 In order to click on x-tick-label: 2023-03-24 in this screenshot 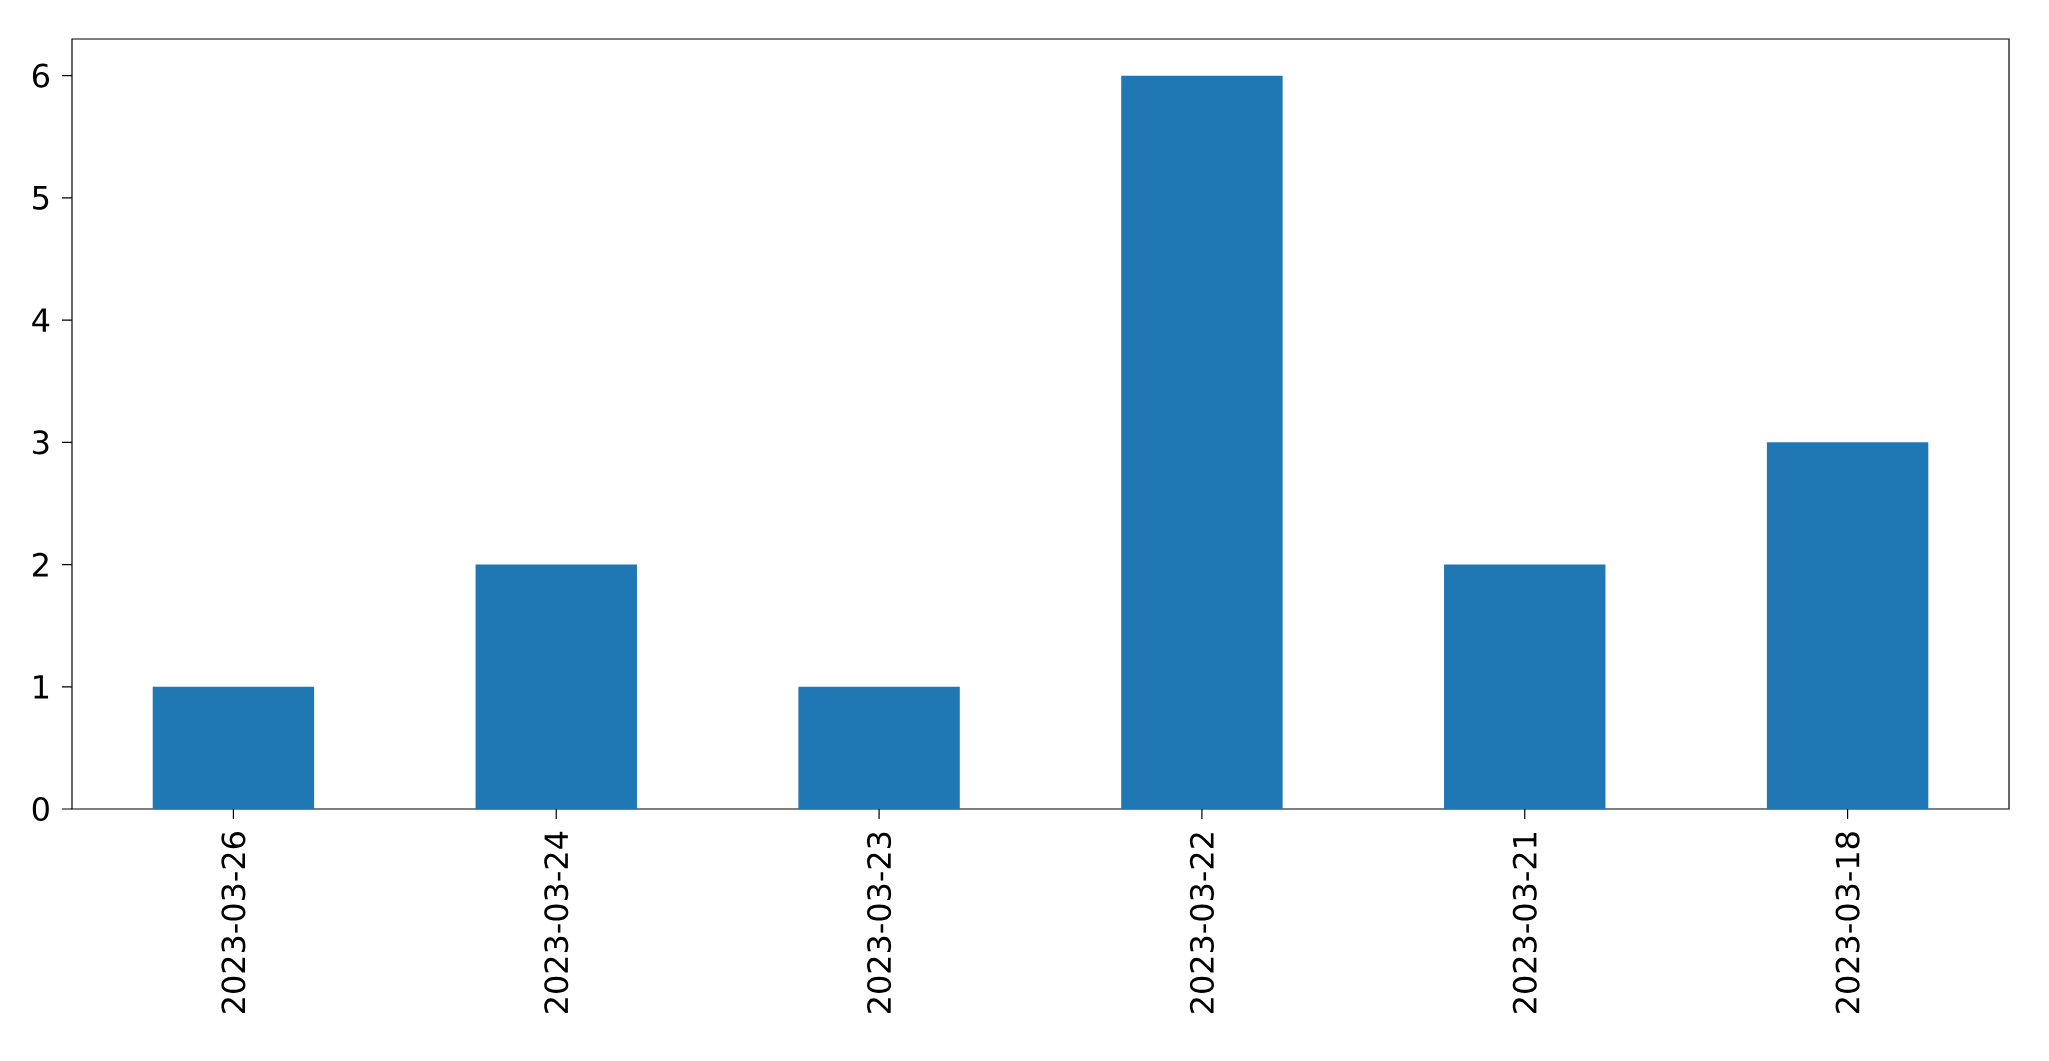, I will do `click(556, 922)`.